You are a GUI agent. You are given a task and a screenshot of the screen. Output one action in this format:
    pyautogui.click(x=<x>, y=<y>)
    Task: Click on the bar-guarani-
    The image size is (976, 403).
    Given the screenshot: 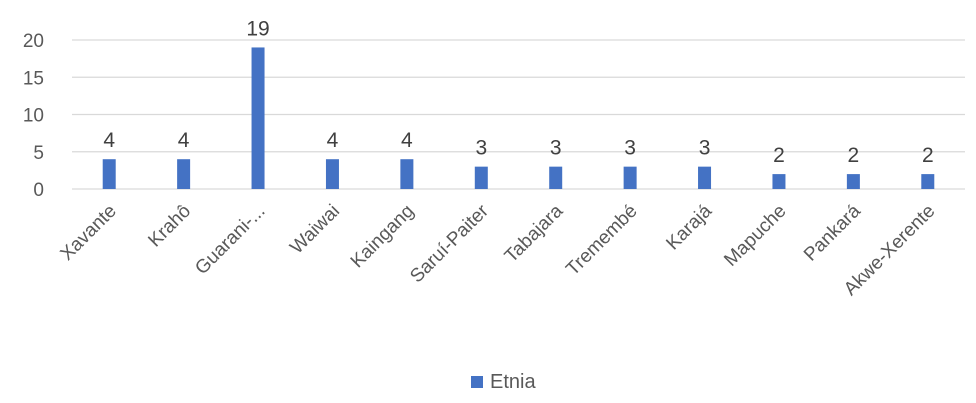 What is the action you would take?
    pyautogui.click(x=258, y=118)
    